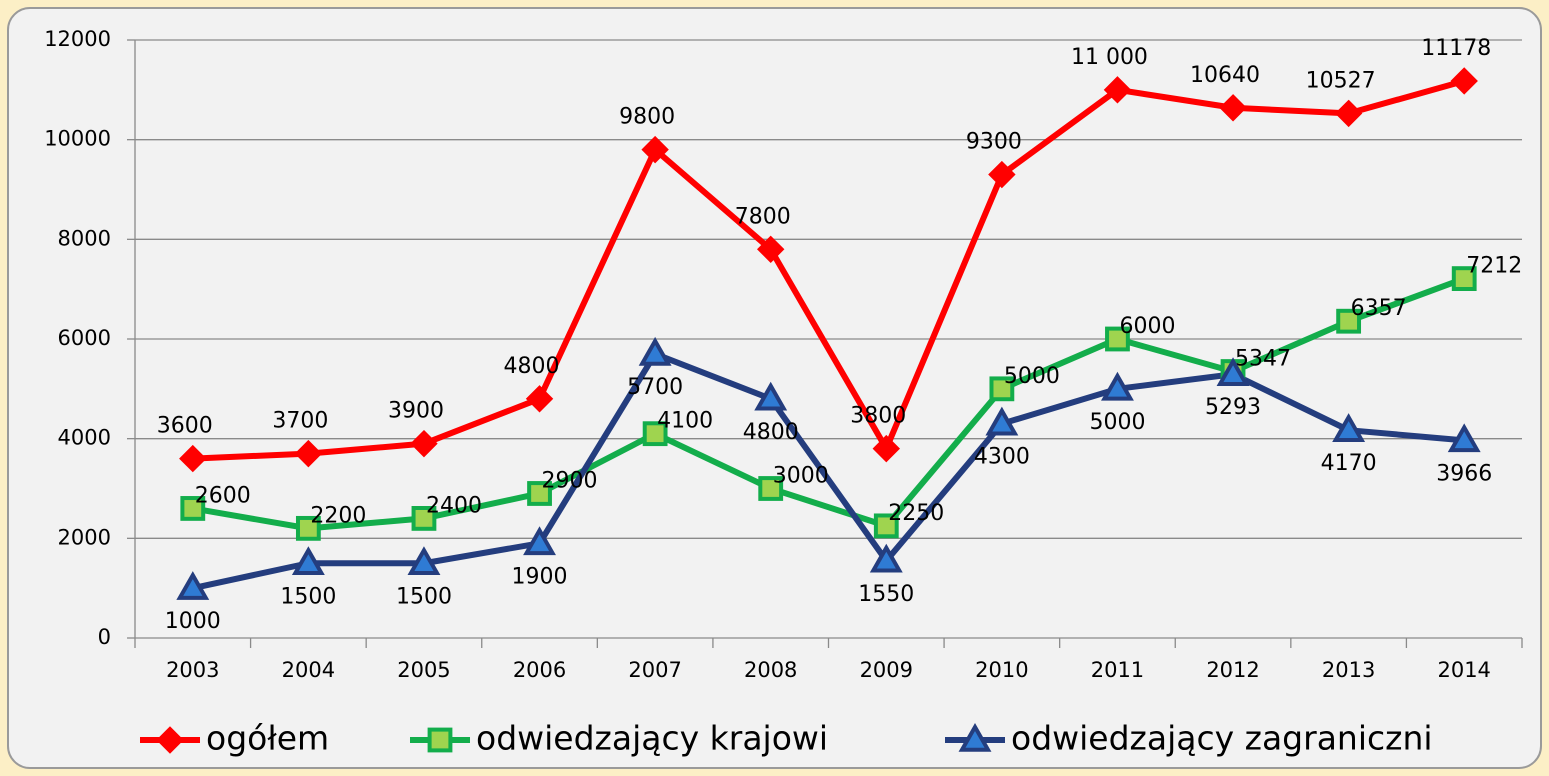  Describe the element at coordinates (540, 576) in the screenshot. I see `data-label: 1900` at that location.